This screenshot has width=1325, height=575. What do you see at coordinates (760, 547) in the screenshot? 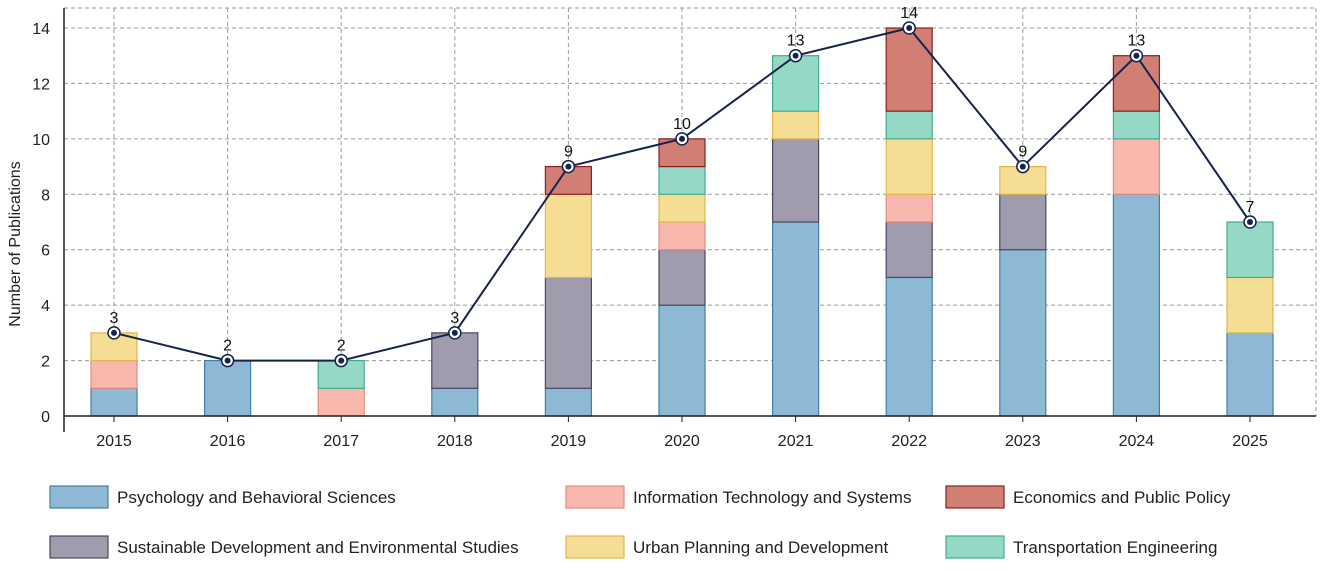
I see `legend-label: Urban Planning and Development` at bounding box center [760, 547].